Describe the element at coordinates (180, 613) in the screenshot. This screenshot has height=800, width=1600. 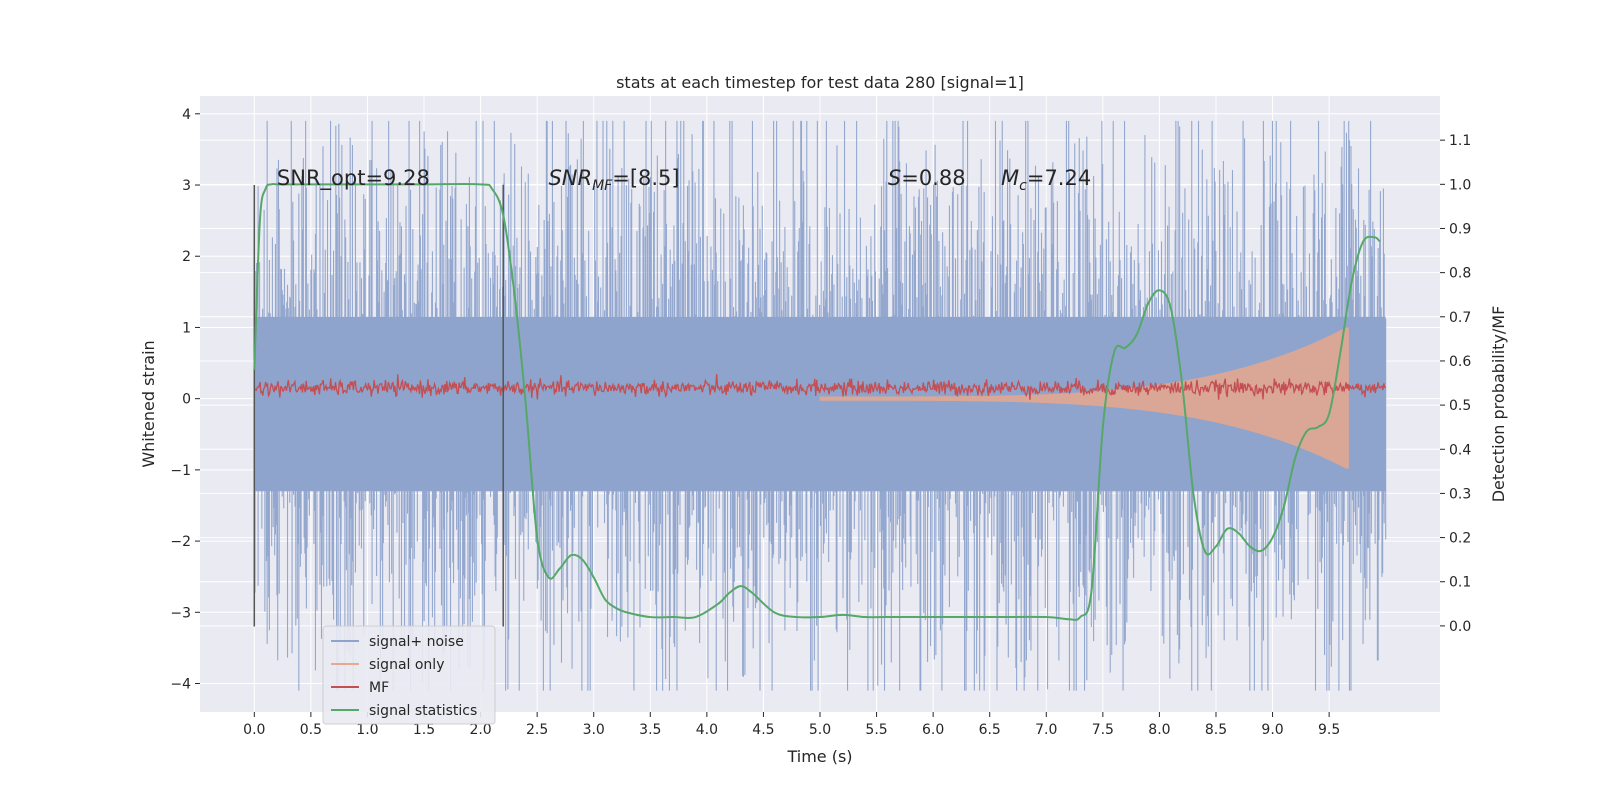
I see `y-tick-label-1: −3` at that location.